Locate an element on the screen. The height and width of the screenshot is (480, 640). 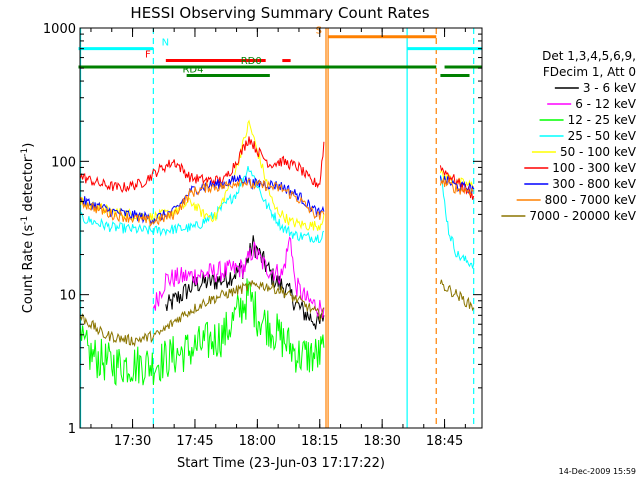
legend-entry-label: 300 - 800 keV is located at coordinates (594, 184).